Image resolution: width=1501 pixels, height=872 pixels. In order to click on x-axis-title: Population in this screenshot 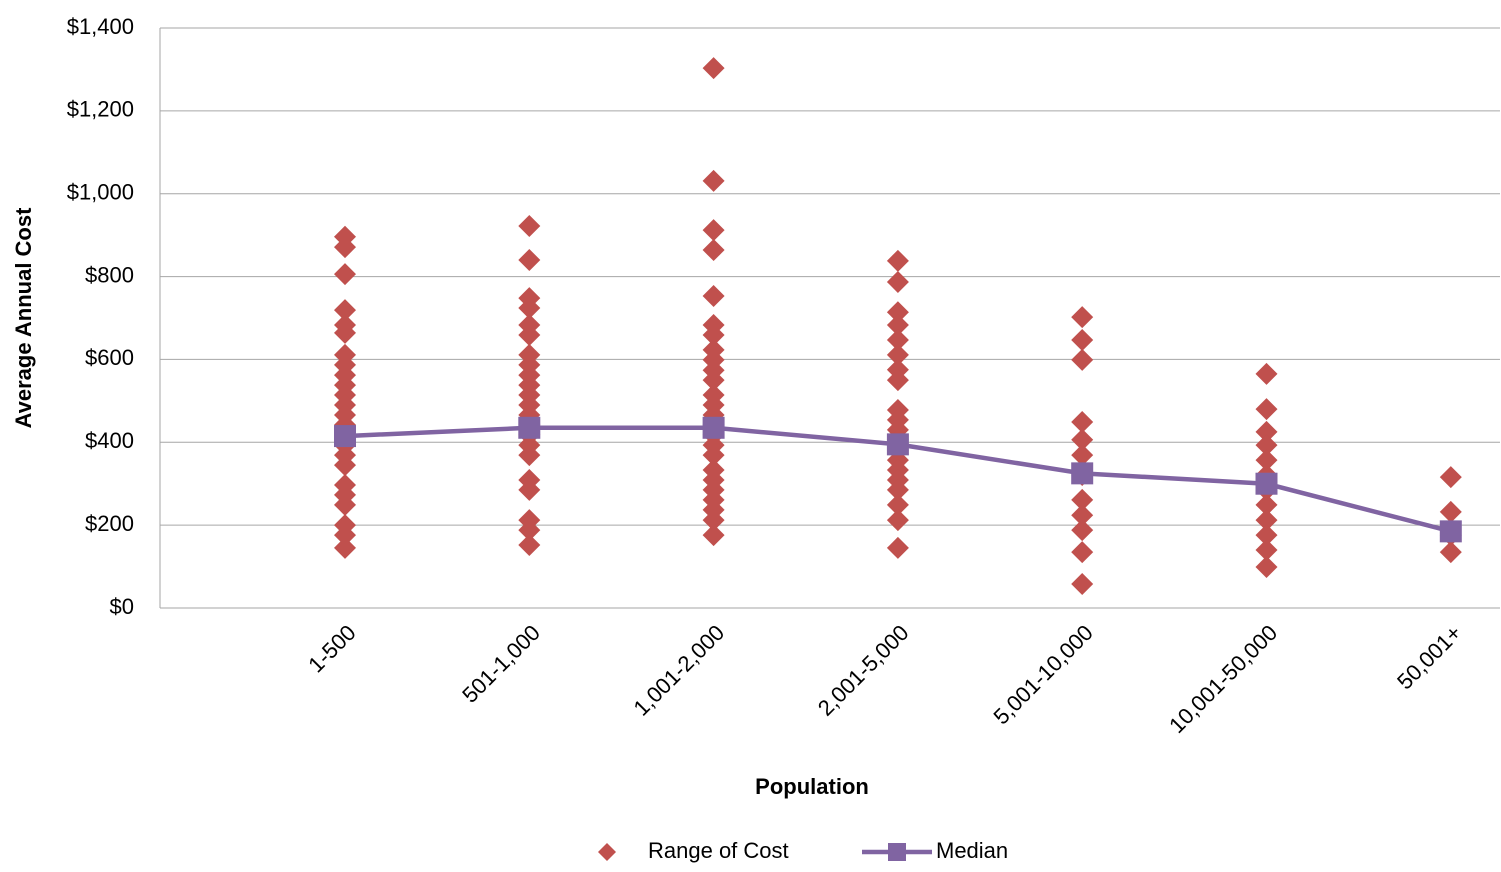, I will do `click(812, 786)`.